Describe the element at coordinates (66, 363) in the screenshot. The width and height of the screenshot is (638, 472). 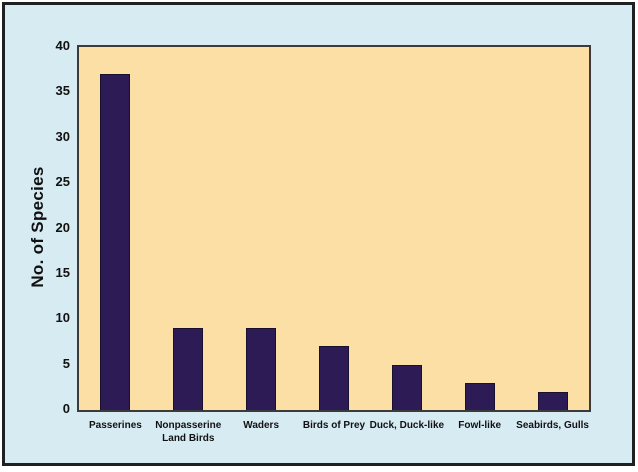
I see `y-tick-label: 5` at that location.